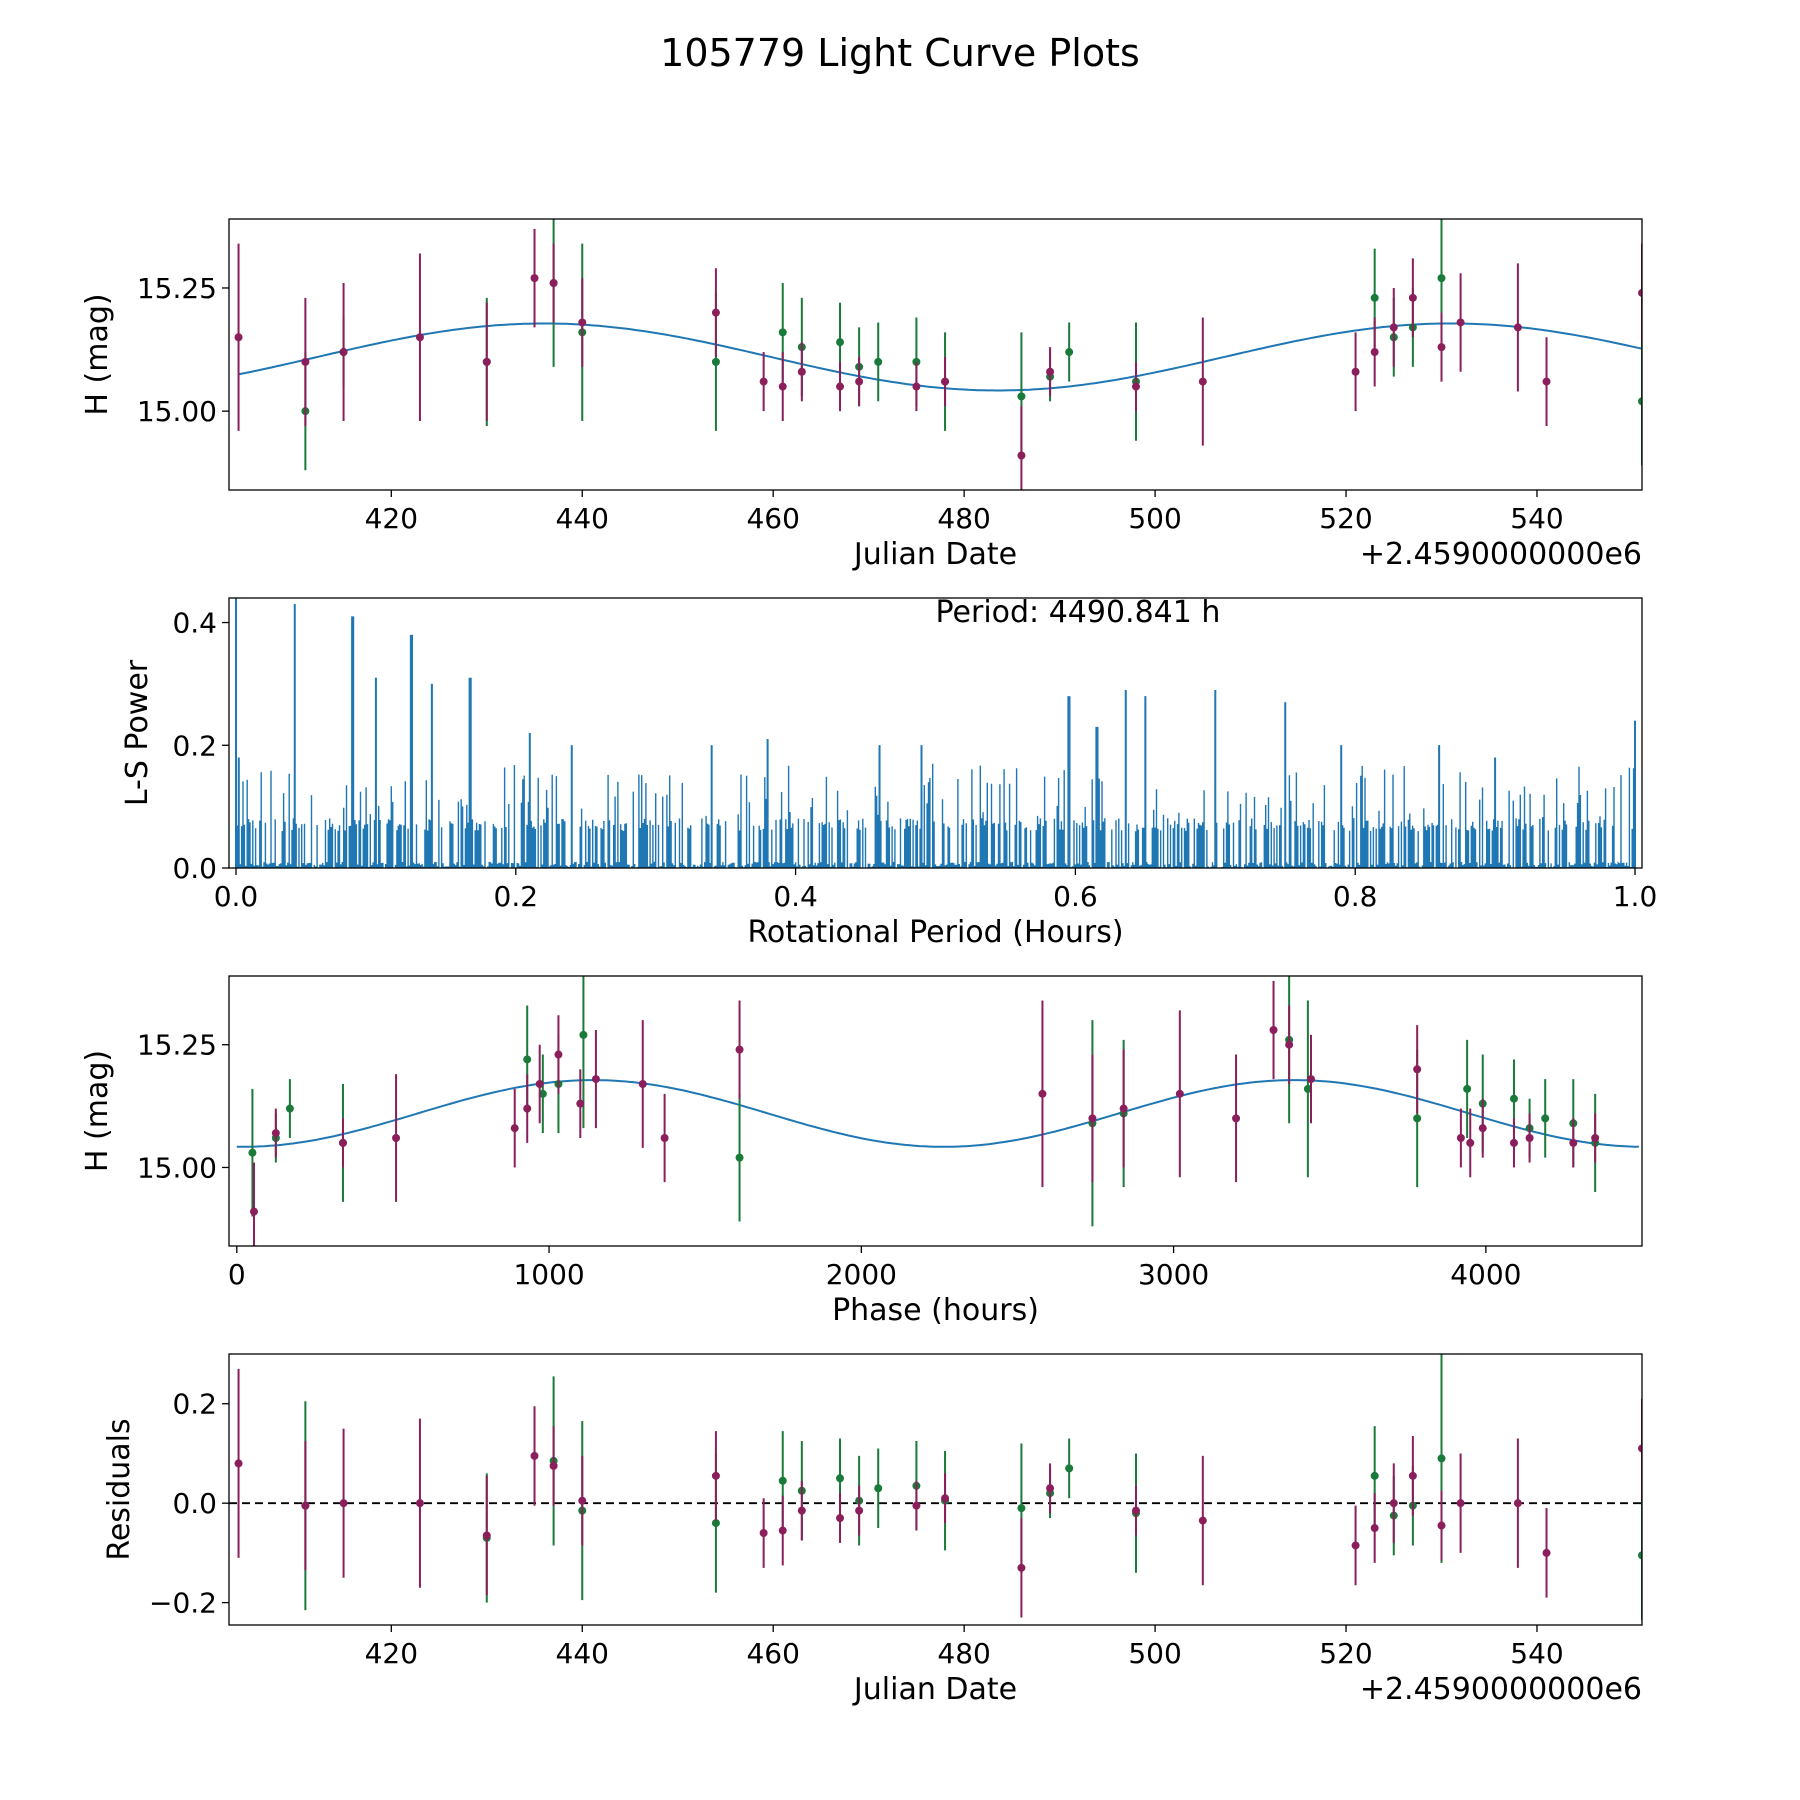 This screenshot has height=1800, width=1800. What do you see at coordinates (582, 1653) in the screenshot?
I see `x-tick-label: 440` at bounding box center [582, 1653].